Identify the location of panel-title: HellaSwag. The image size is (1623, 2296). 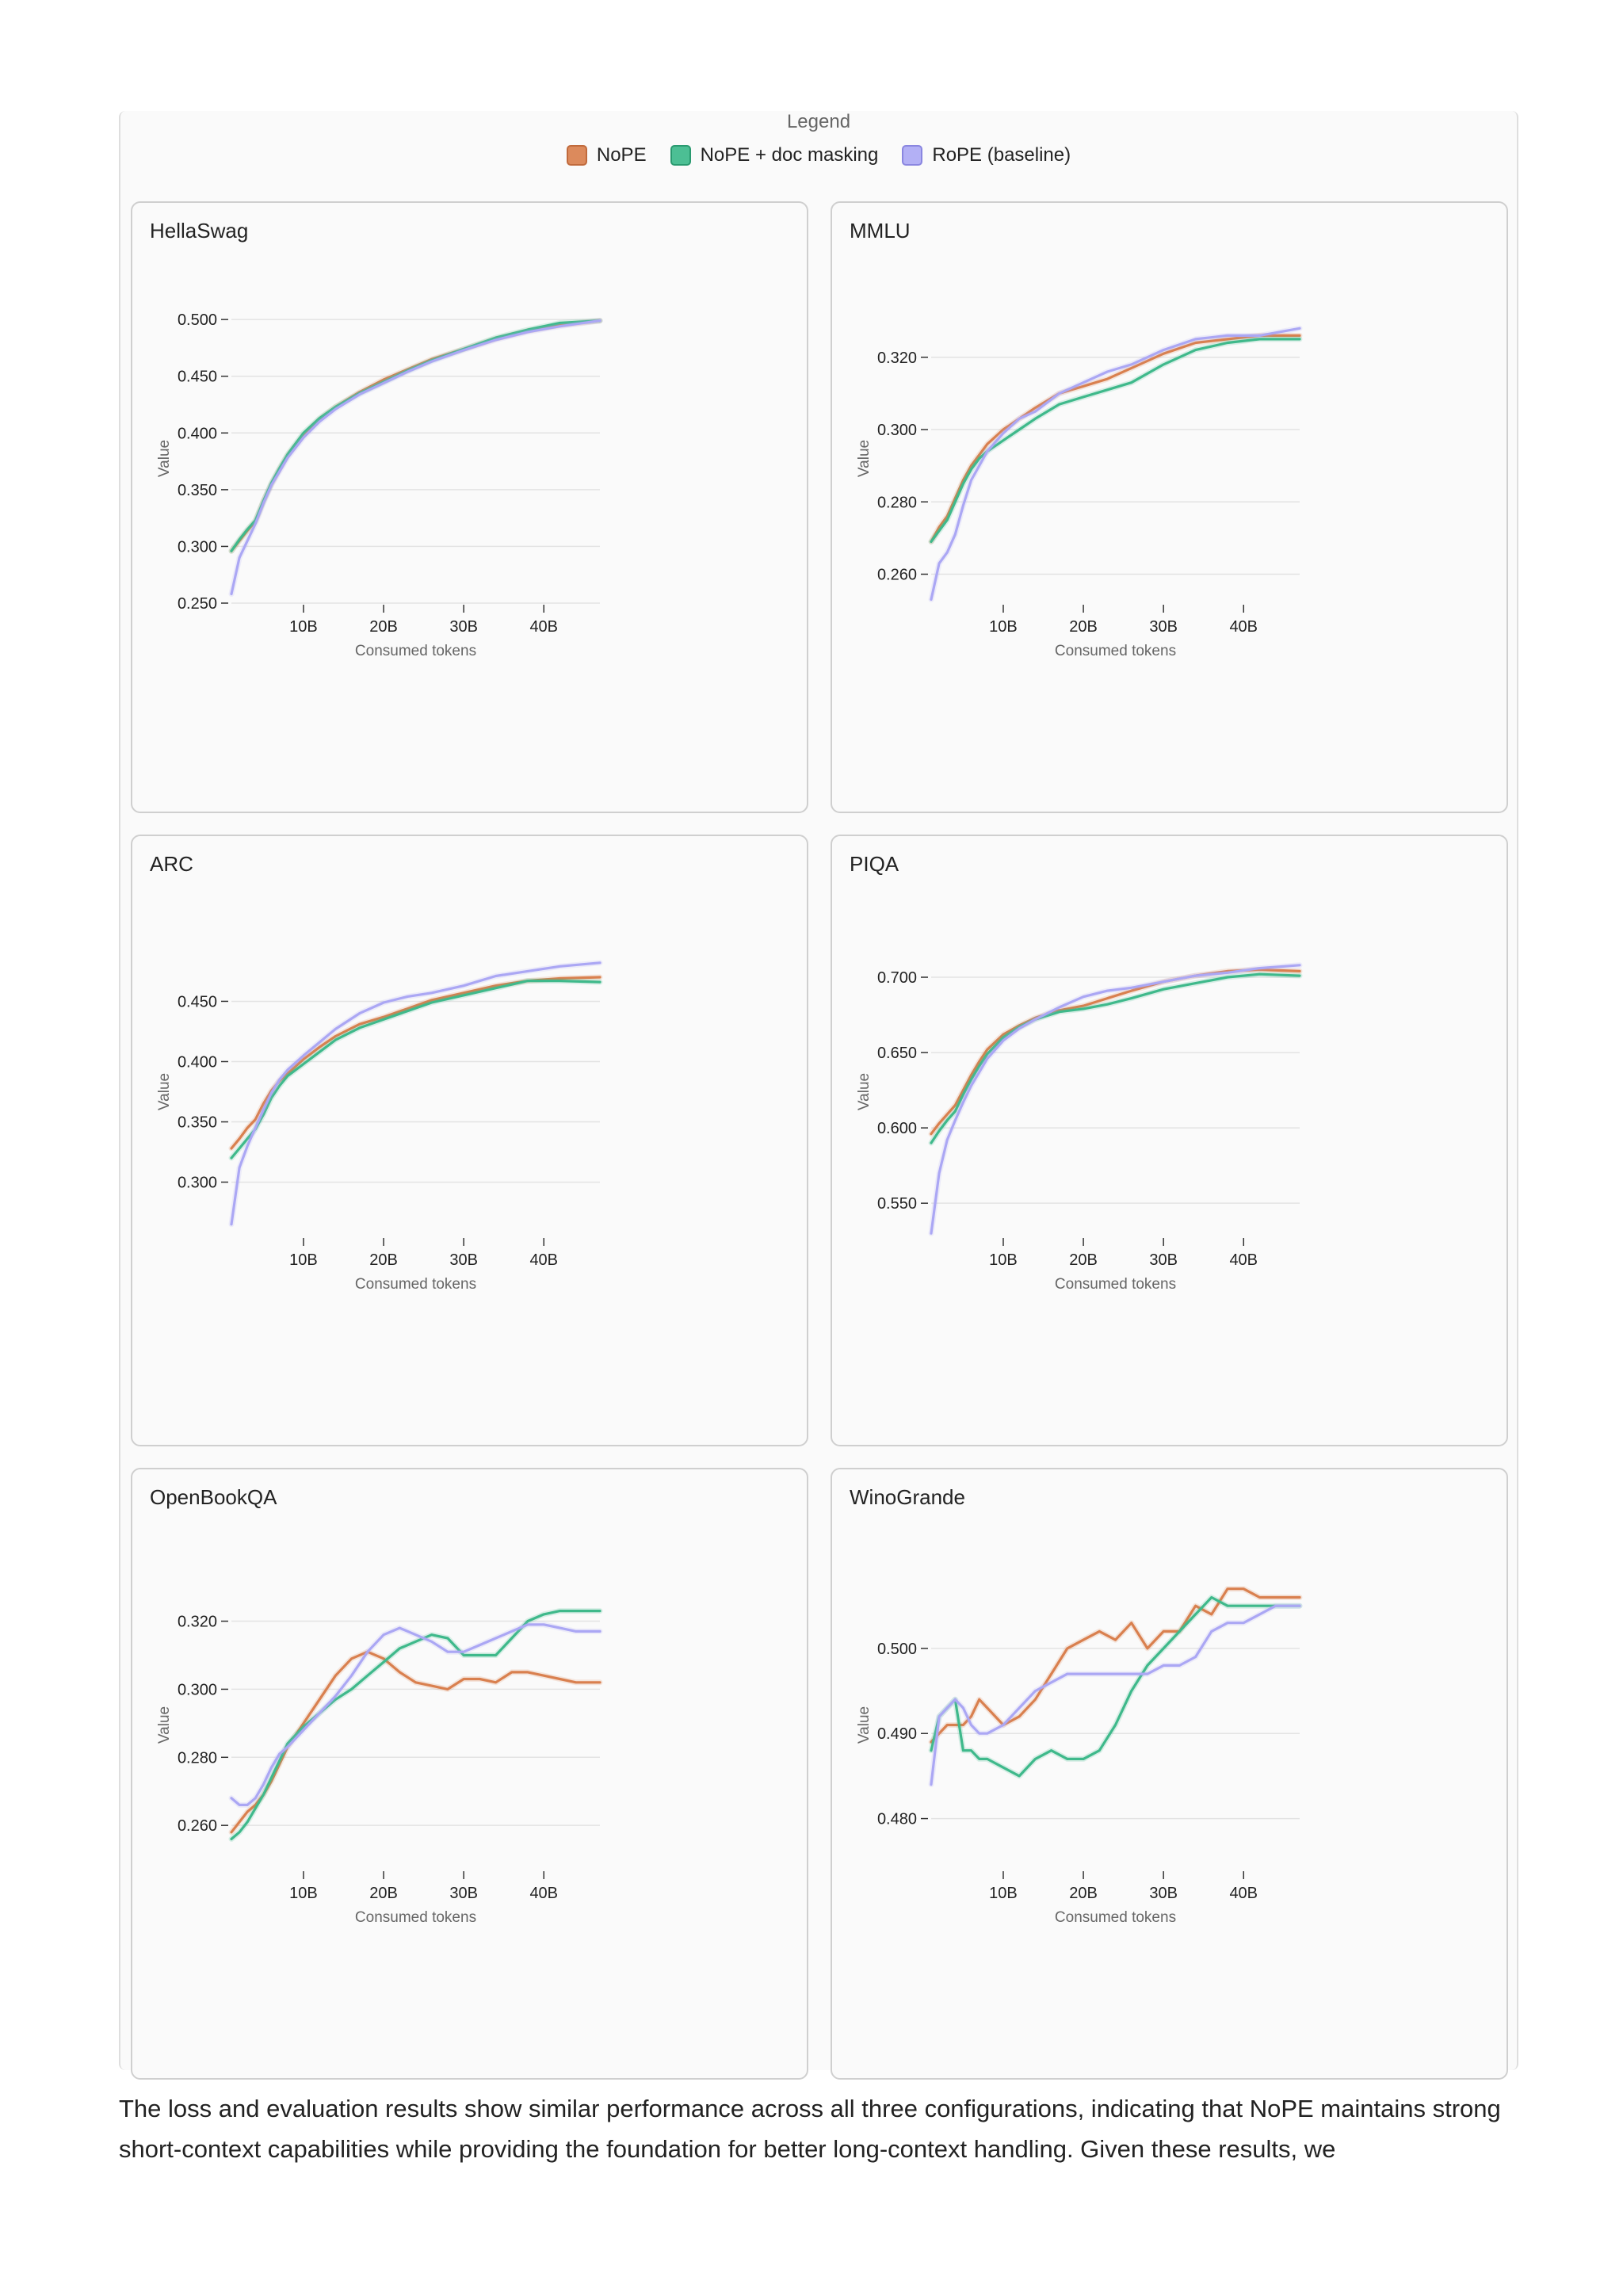
(199, 231).